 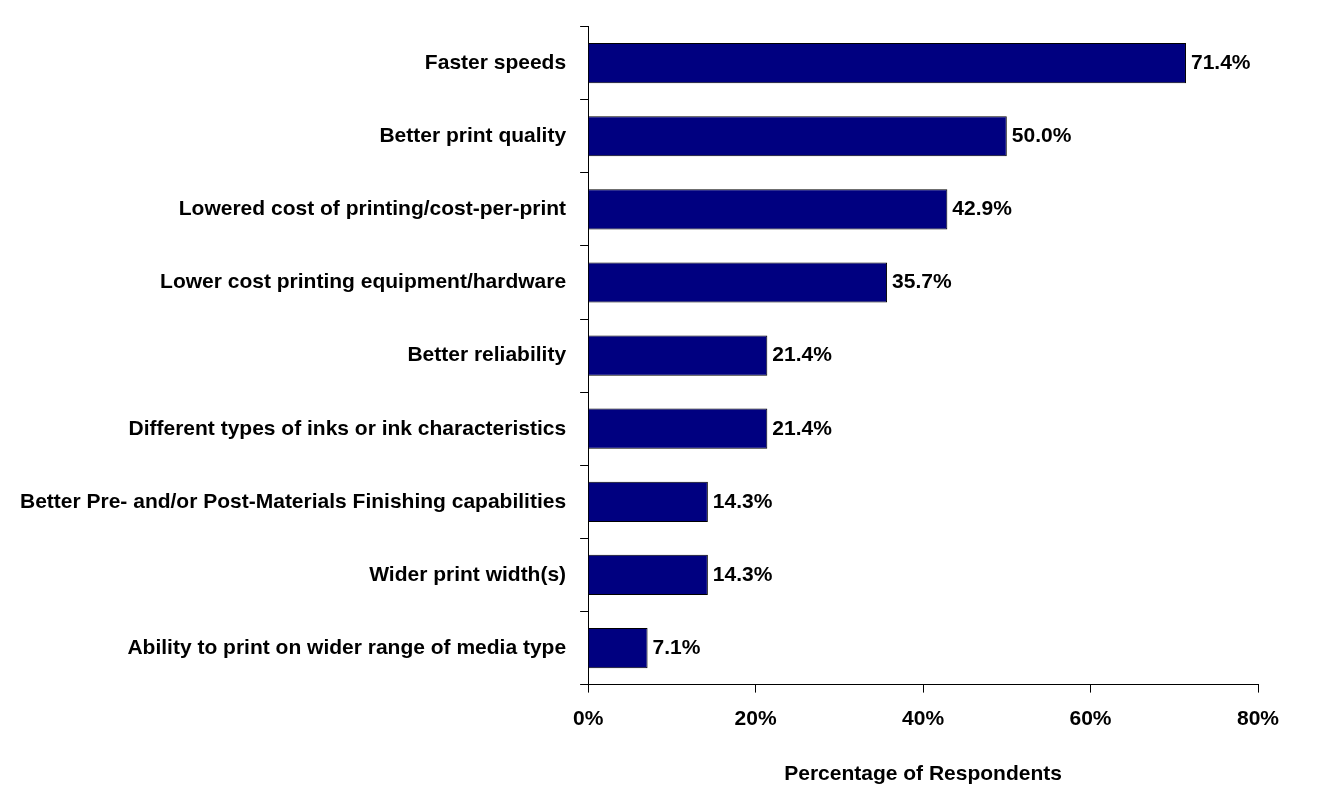 I want to click on y-tick-label: Better print quality, so click(x=473, y=135).